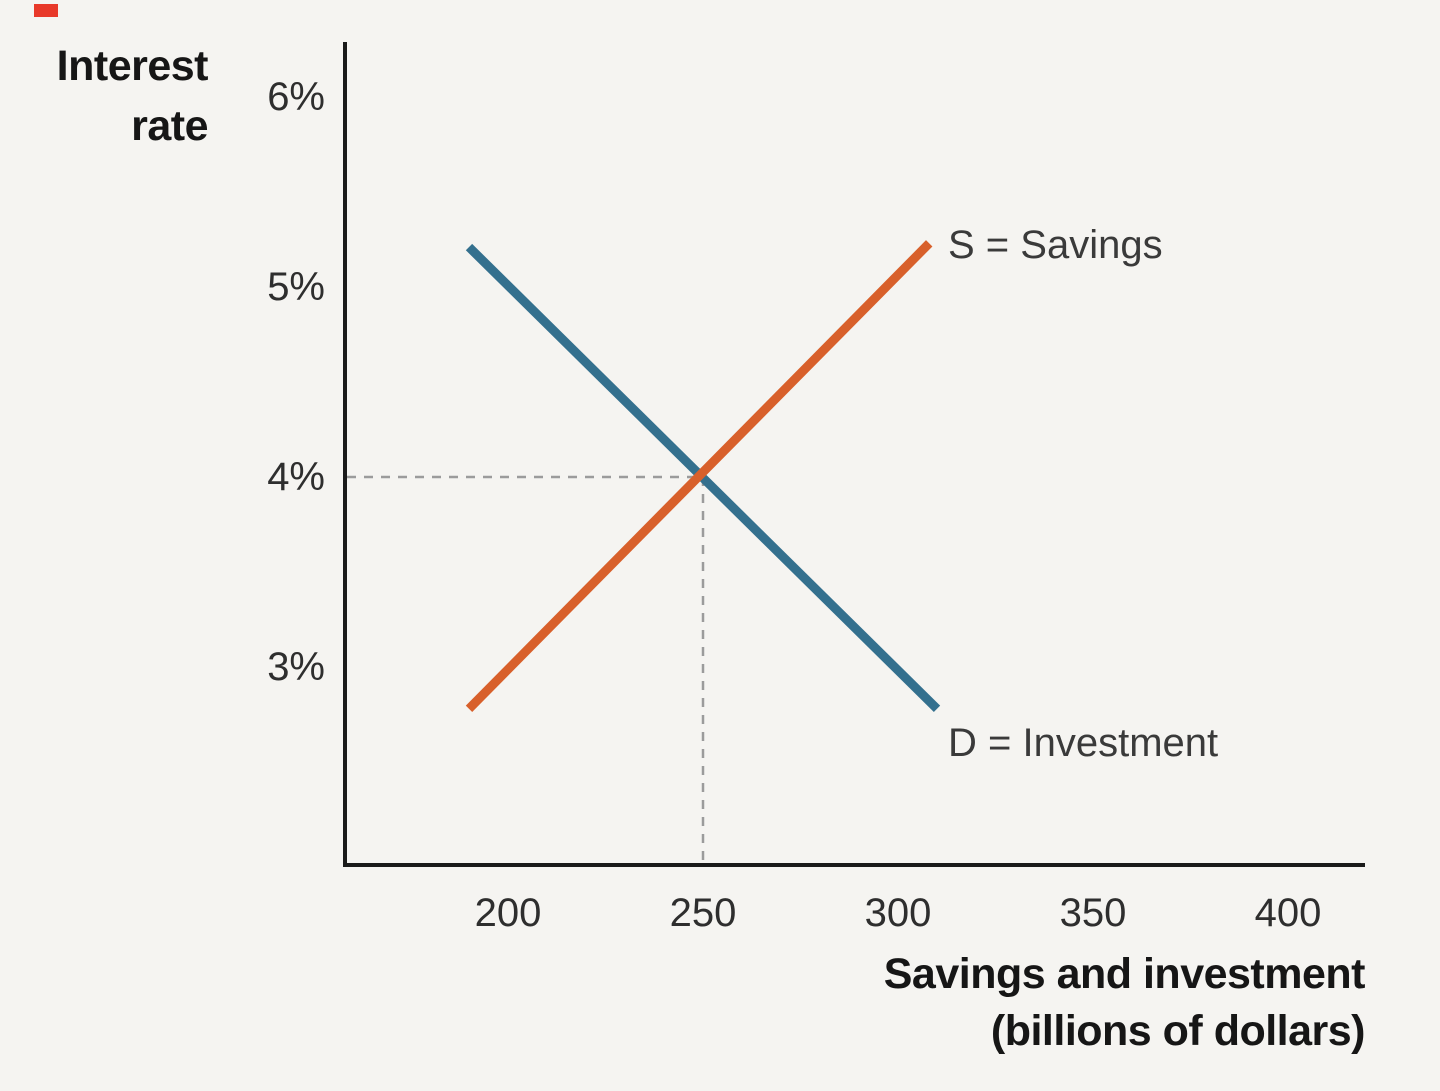  I want to click on y-tick-label-3pct: 3%, so click(296, 667).